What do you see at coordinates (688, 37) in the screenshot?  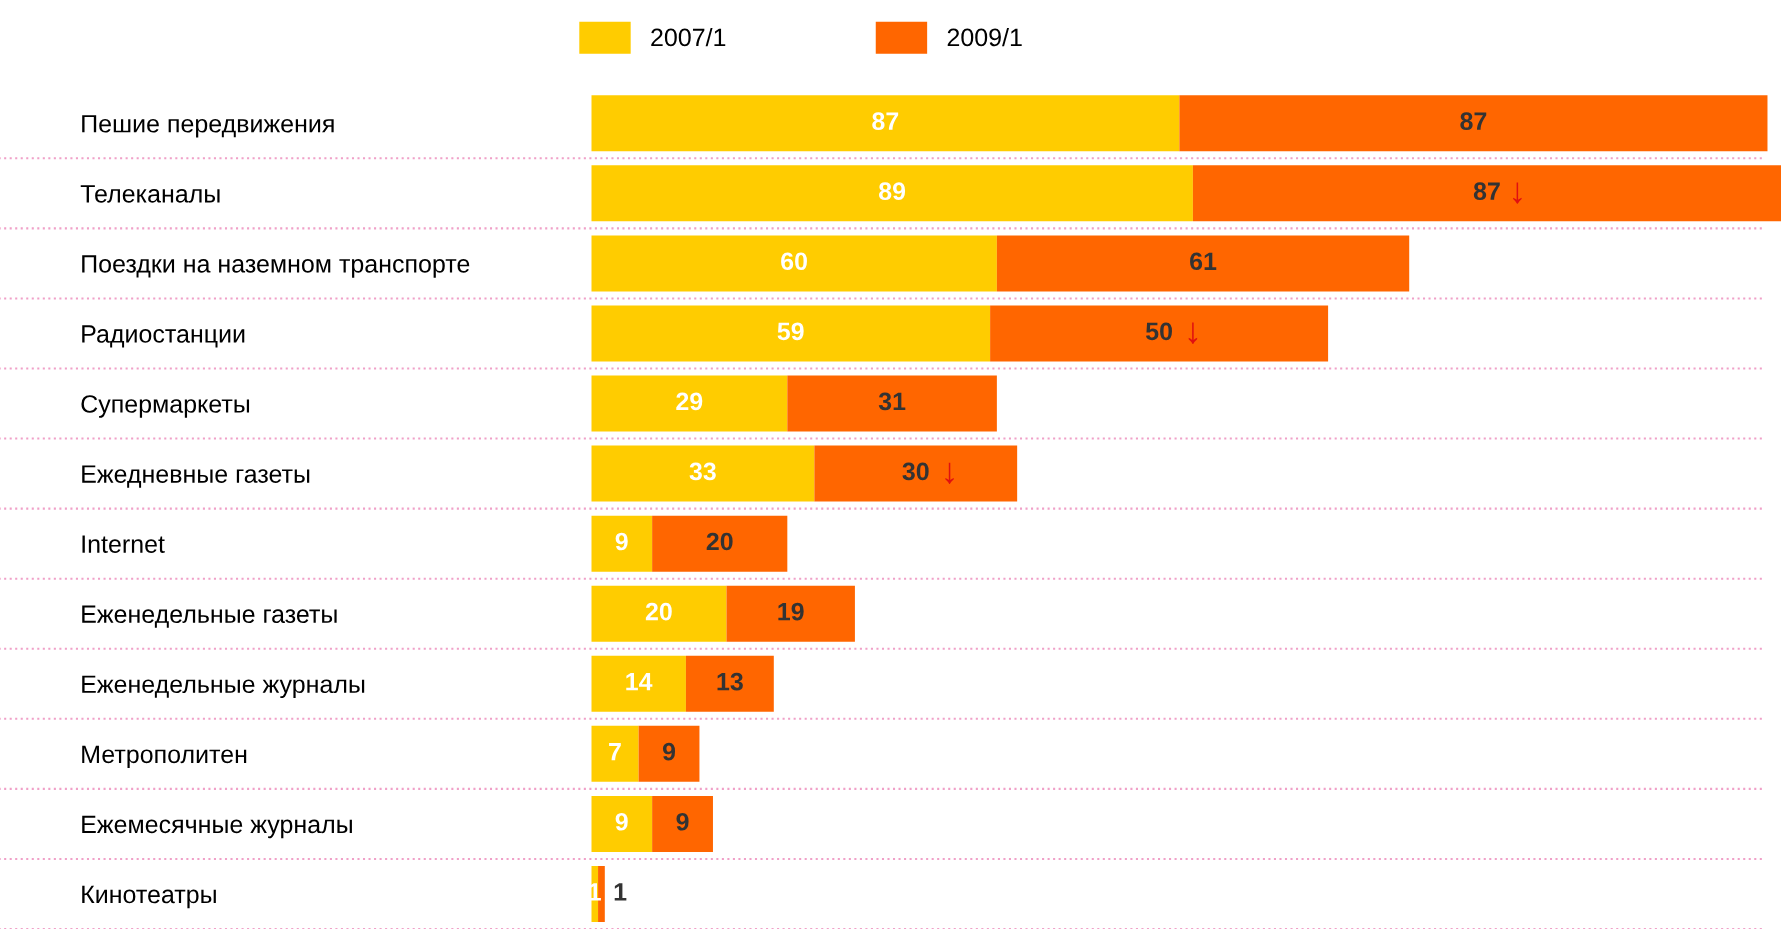 I see `legend-label: 2007/1` at bounding box center [688, 37].